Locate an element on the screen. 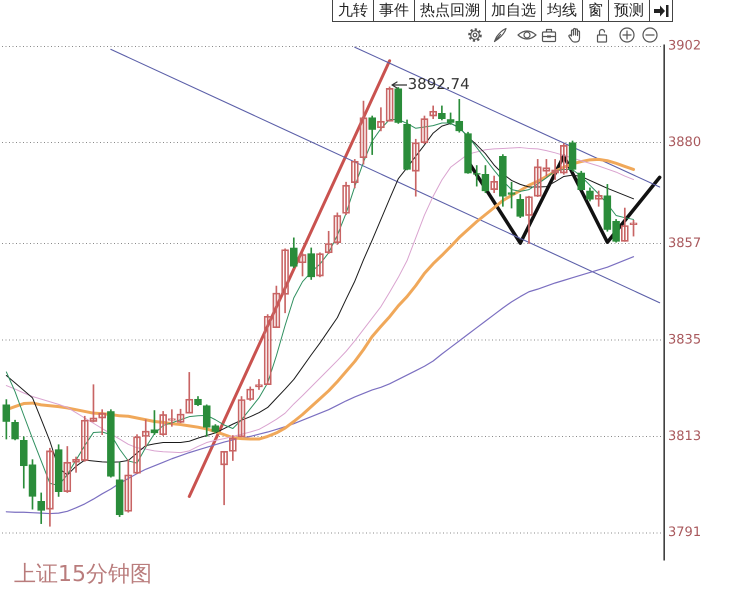  text: 九转 is located at coordinates (352, 10).